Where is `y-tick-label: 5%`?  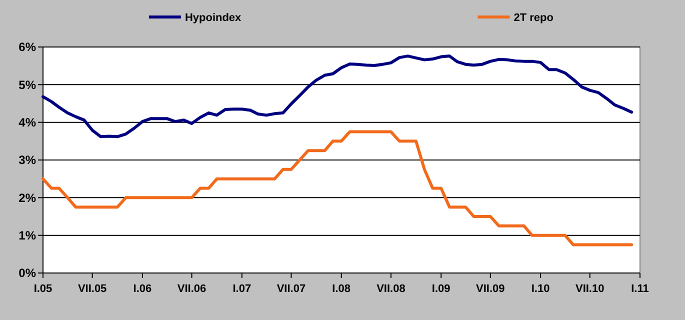
y-tick-label: 5% is located at coordinates (27, 85).